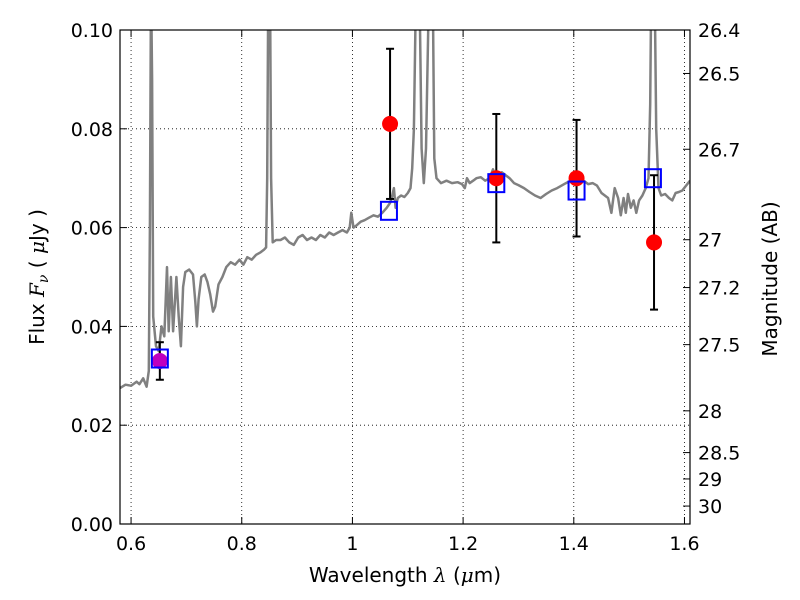 This screenshot has height=600, width=800. I want to click on x-axis-label: Wavelength λ (μm), so click(405, 575).